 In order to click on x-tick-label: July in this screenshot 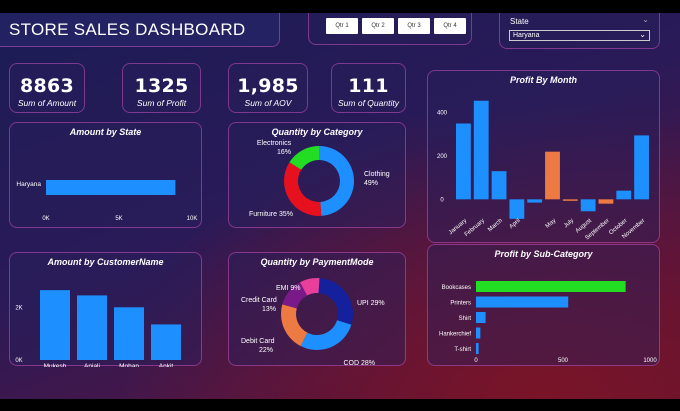, I will do `click(569, 223)`.